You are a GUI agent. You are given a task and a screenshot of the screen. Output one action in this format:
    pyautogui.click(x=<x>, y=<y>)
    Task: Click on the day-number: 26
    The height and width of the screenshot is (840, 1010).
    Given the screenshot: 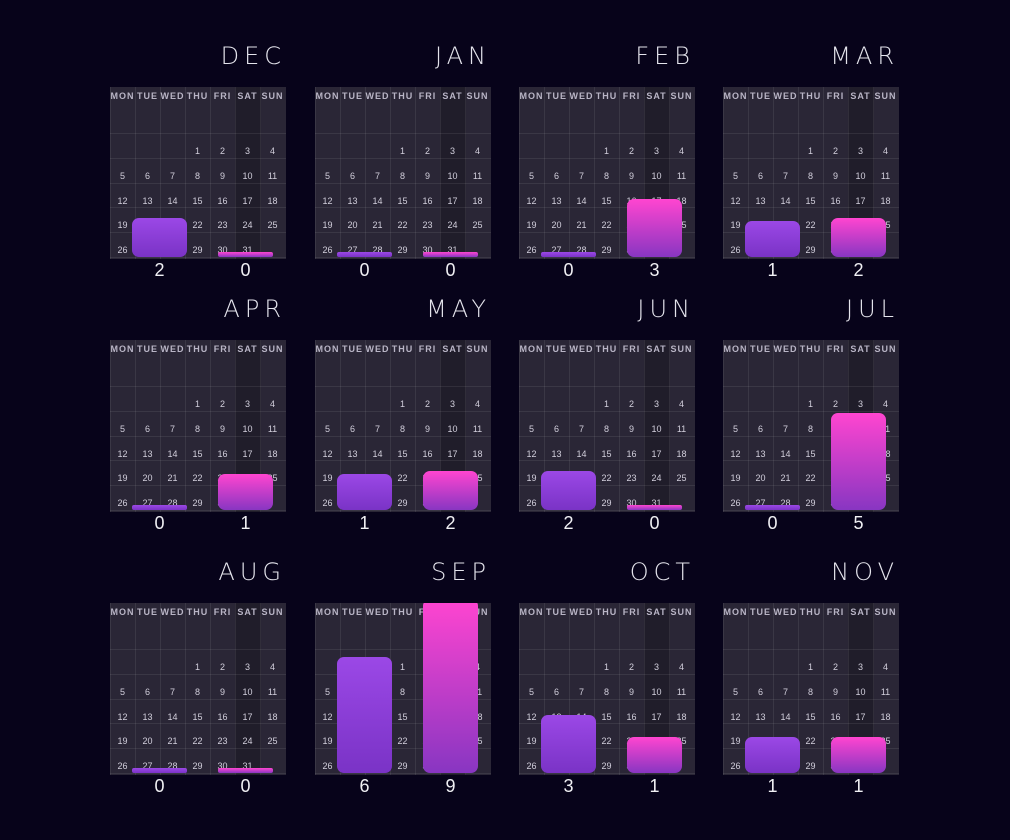 What is the action you would take?
    pyautogui.click(x=531, y=766)
    